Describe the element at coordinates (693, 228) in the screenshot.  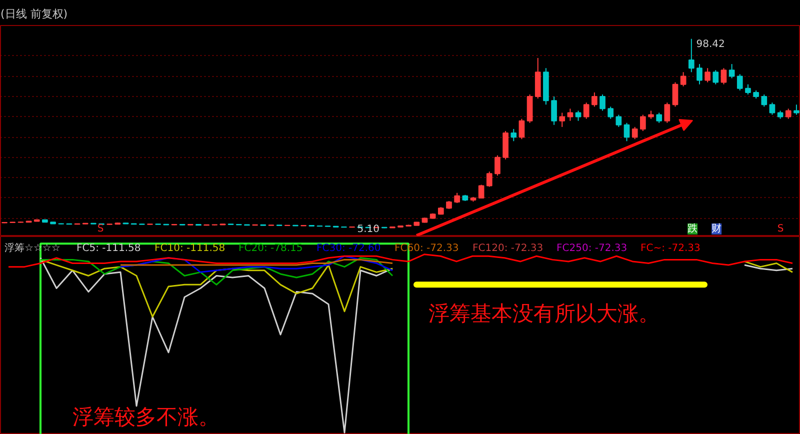
I see `annotation: 跌` at that location.